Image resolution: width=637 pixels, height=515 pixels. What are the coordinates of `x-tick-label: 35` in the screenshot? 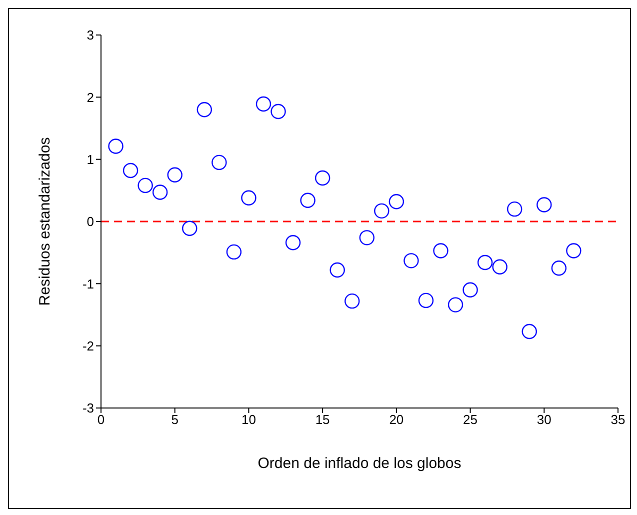 It's located at (618, 420).